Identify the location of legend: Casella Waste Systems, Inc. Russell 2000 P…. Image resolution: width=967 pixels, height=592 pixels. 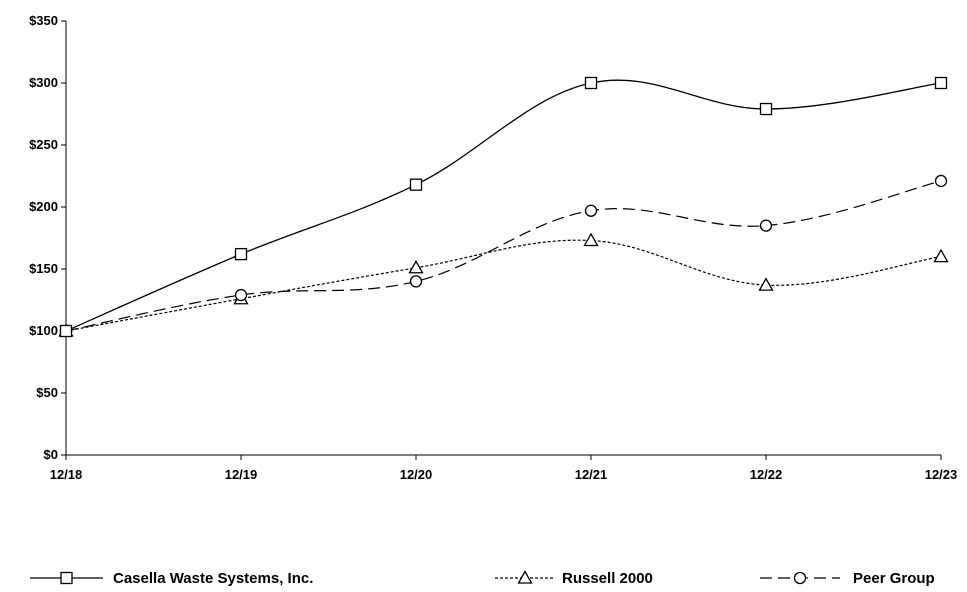
(482, 578).